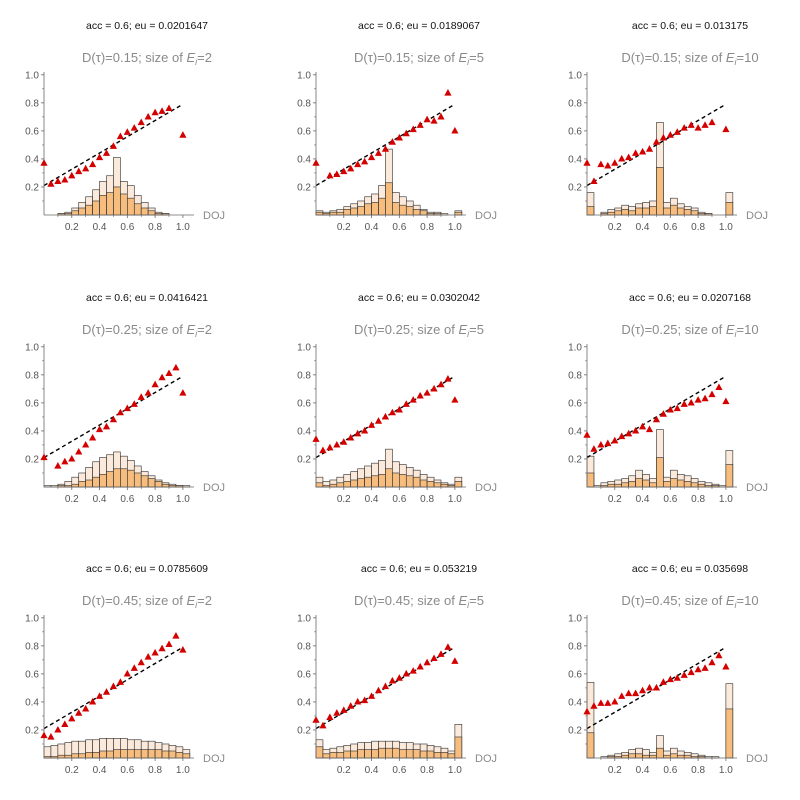  I want to click on chart-subtitle: D(τ)=0.45; size of Ei=2, so click(147, 601).